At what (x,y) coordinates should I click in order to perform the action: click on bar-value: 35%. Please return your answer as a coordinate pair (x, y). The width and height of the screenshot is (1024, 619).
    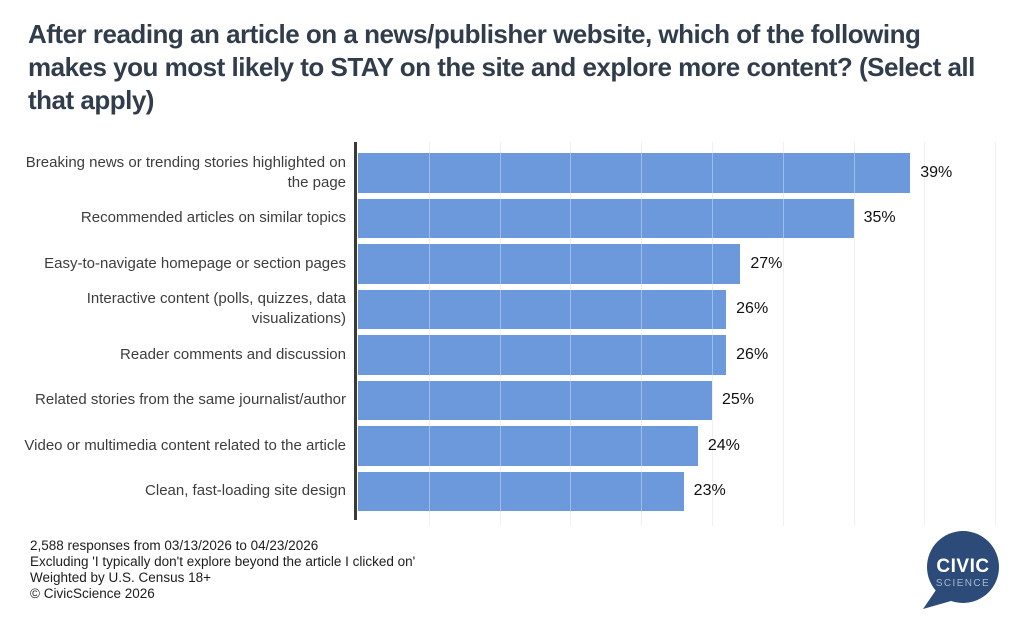
    Looking at the image, I should click on (879, 218).